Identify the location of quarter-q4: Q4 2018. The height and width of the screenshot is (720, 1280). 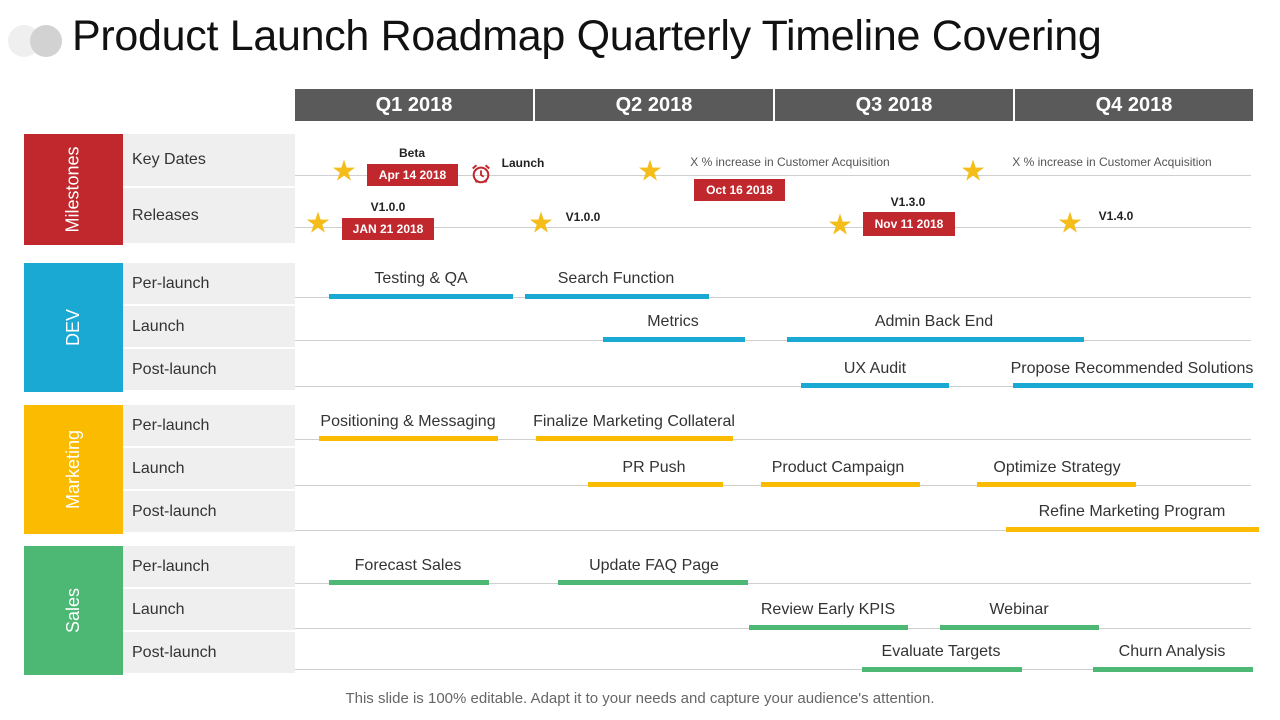
(1134, 105).